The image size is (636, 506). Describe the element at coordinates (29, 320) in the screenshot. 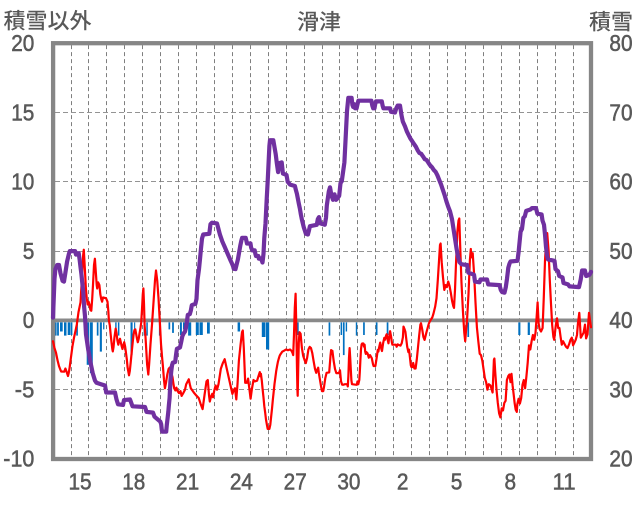

I see `svg-text: 0` at that location.